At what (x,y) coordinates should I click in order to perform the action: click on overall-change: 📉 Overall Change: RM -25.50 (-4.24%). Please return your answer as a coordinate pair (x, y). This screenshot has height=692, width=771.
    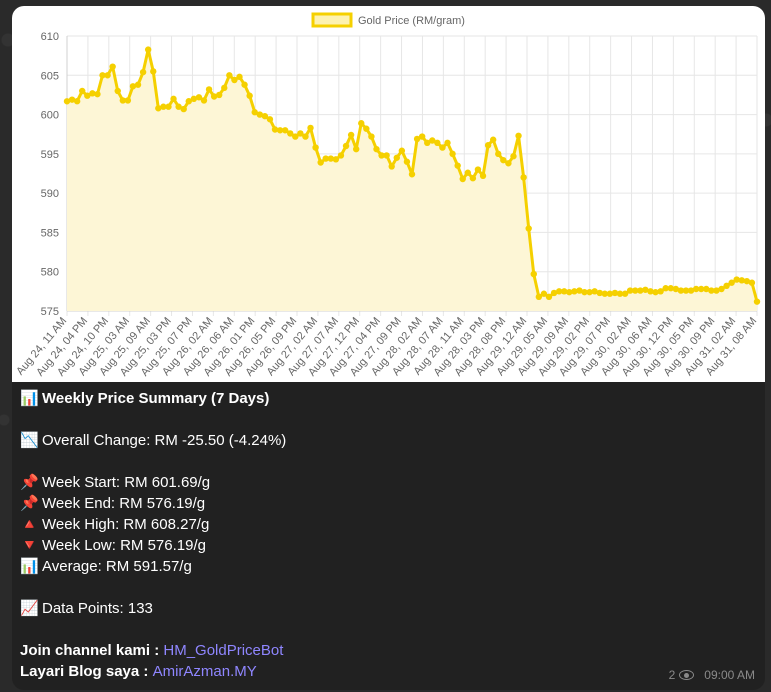
    Looking at the image, I should click on (153, 440).